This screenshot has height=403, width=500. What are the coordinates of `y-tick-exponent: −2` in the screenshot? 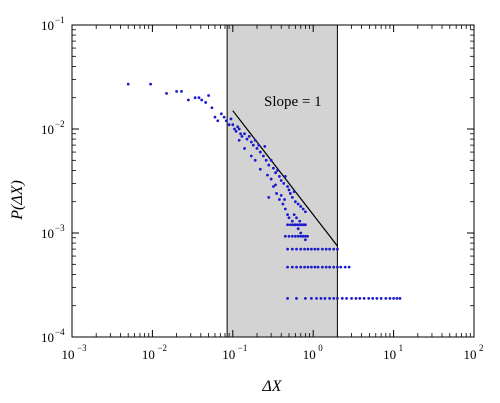 It's located at (60, 124).